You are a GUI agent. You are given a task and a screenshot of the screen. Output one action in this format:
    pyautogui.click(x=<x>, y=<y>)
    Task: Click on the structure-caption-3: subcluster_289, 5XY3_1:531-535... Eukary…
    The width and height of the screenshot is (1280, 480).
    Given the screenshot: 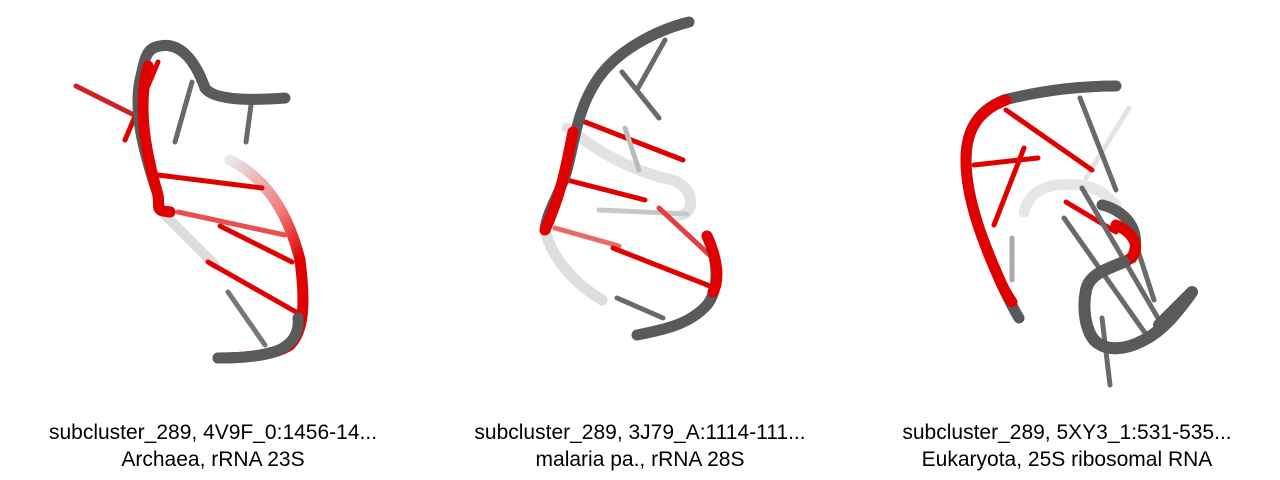 What is the action you would take?
    pyautogui.click(x=1067, y=446)
    